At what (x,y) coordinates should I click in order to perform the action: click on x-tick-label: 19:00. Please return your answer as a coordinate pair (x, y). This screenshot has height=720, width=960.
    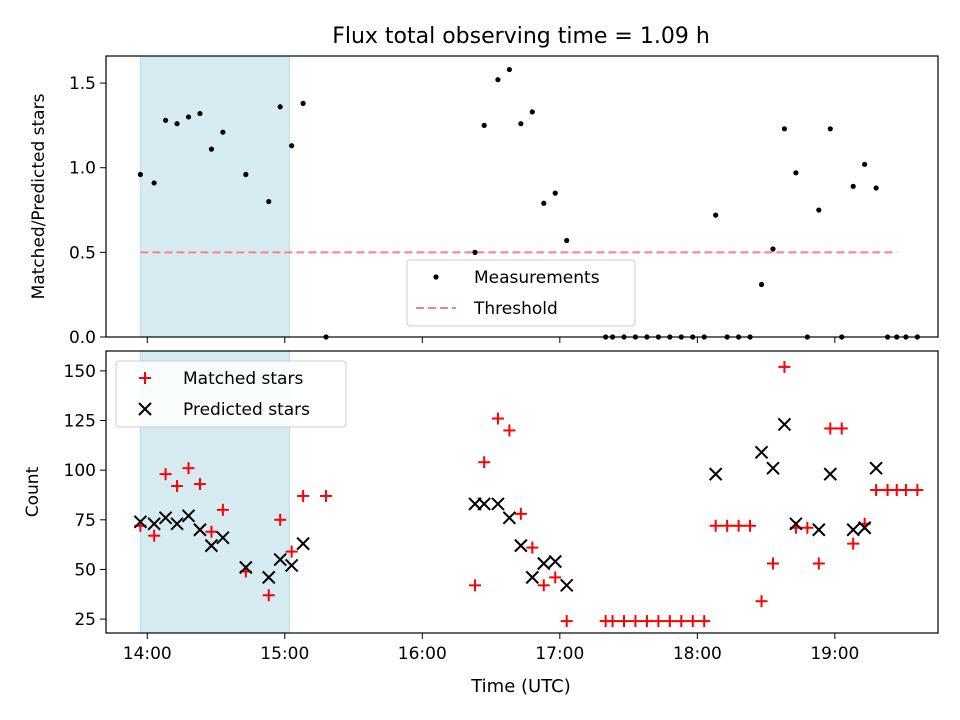
    Looking at the image, I should click on (834, 654).